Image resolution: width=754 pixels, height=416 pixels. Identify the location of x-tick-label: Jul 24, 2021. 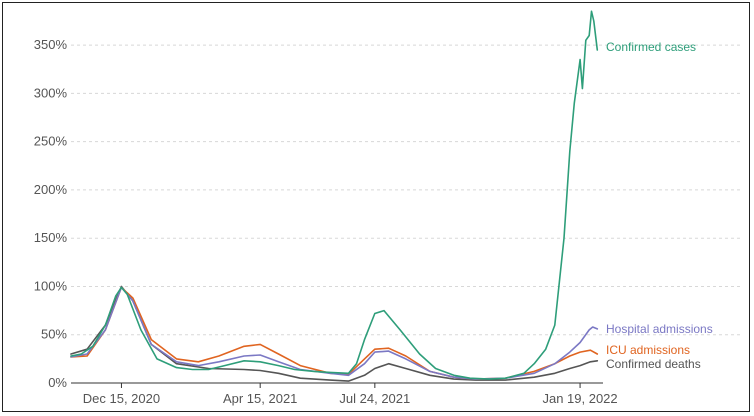
(374, 398).